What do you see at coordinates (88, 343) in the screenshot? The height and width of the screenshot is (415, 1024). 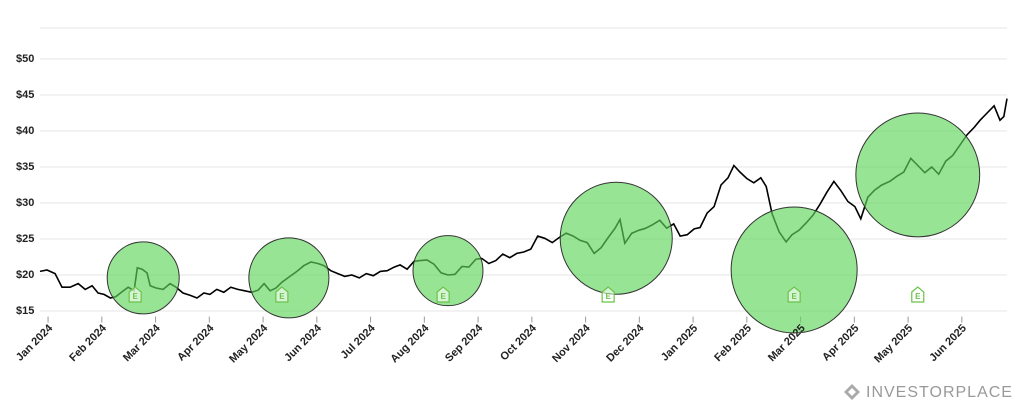 I see `x-tick-label: Feb 2024` at bounding box center [88, 343].